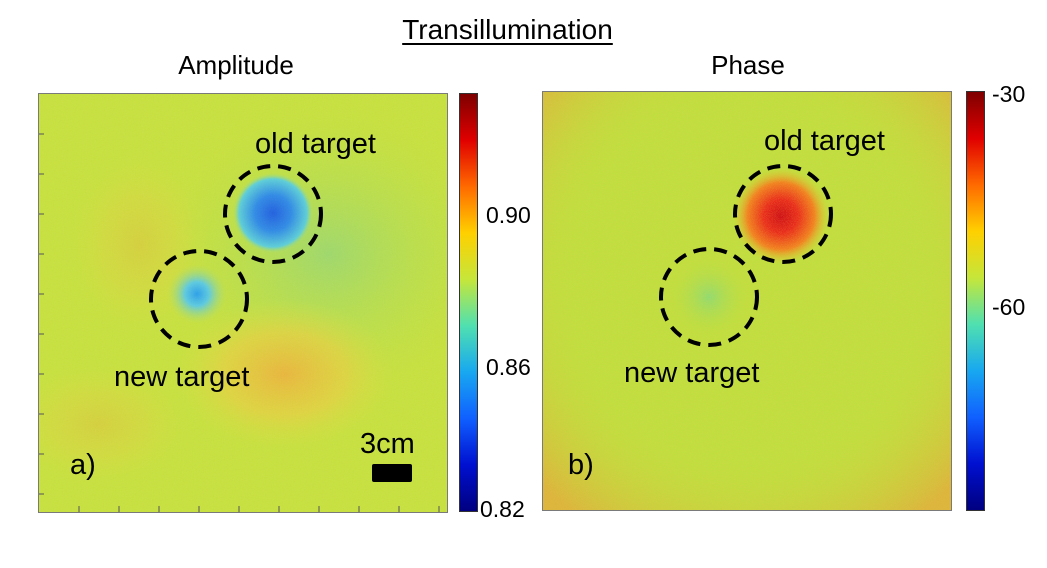  What do you see at coordinates (387, 444) in the screenshot?
I see `scale-bar-label: 3cm` at bounding box center [387, 444].